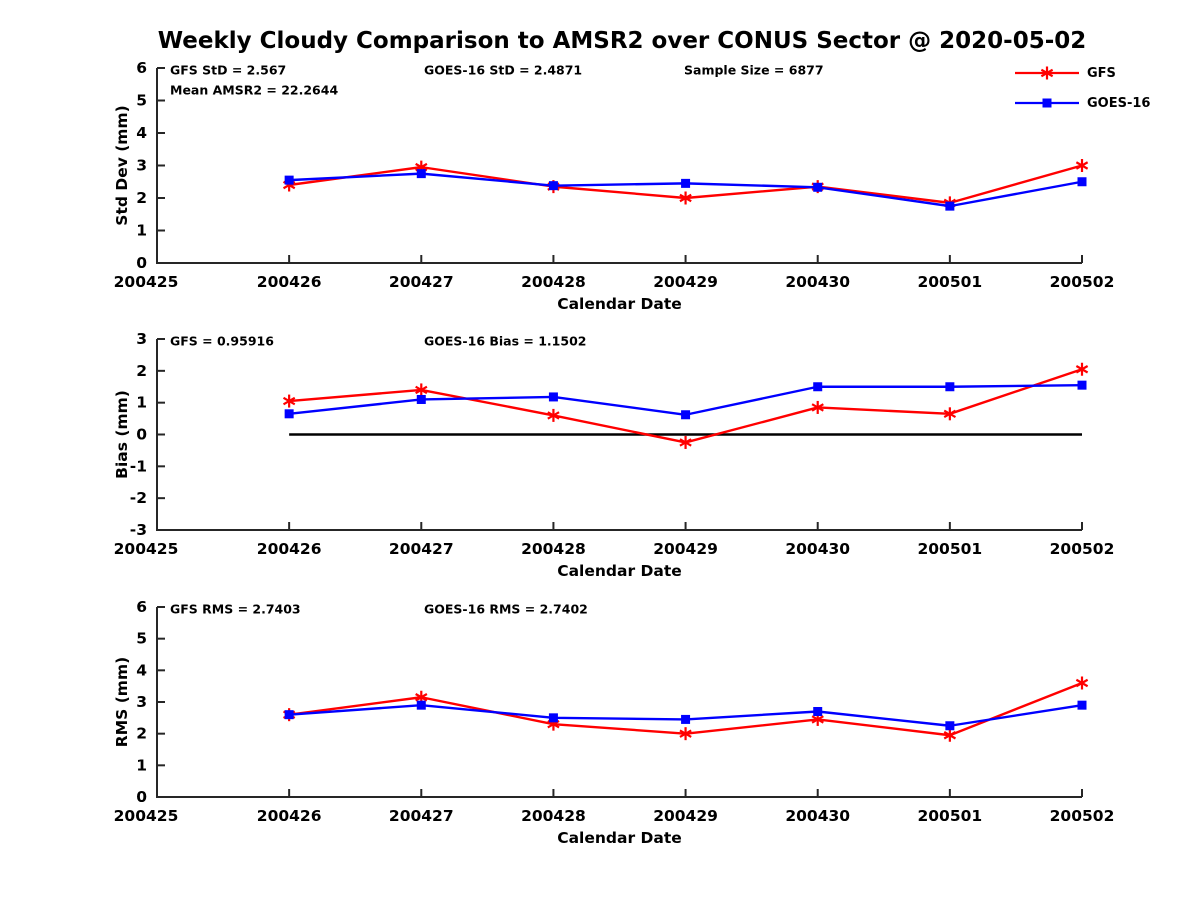 The width and height of the screenshot is (1200, 900). I want to click on gfs-line-marker-icon, so click(1047, 73).